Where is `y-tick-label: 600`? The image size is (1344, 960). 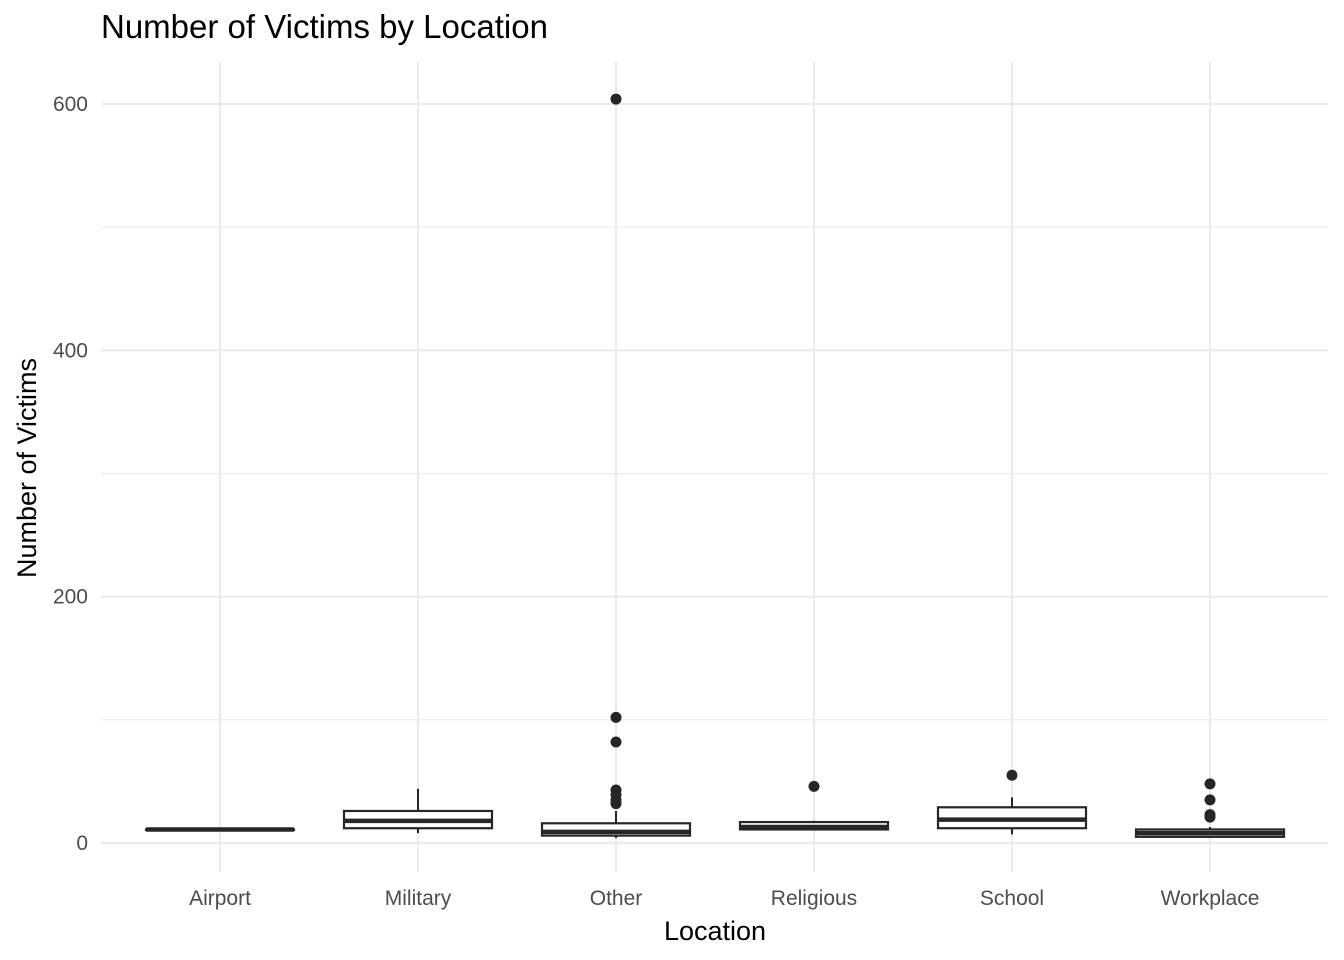 y-tick-label: 600 is located at coordinates (70, 104).